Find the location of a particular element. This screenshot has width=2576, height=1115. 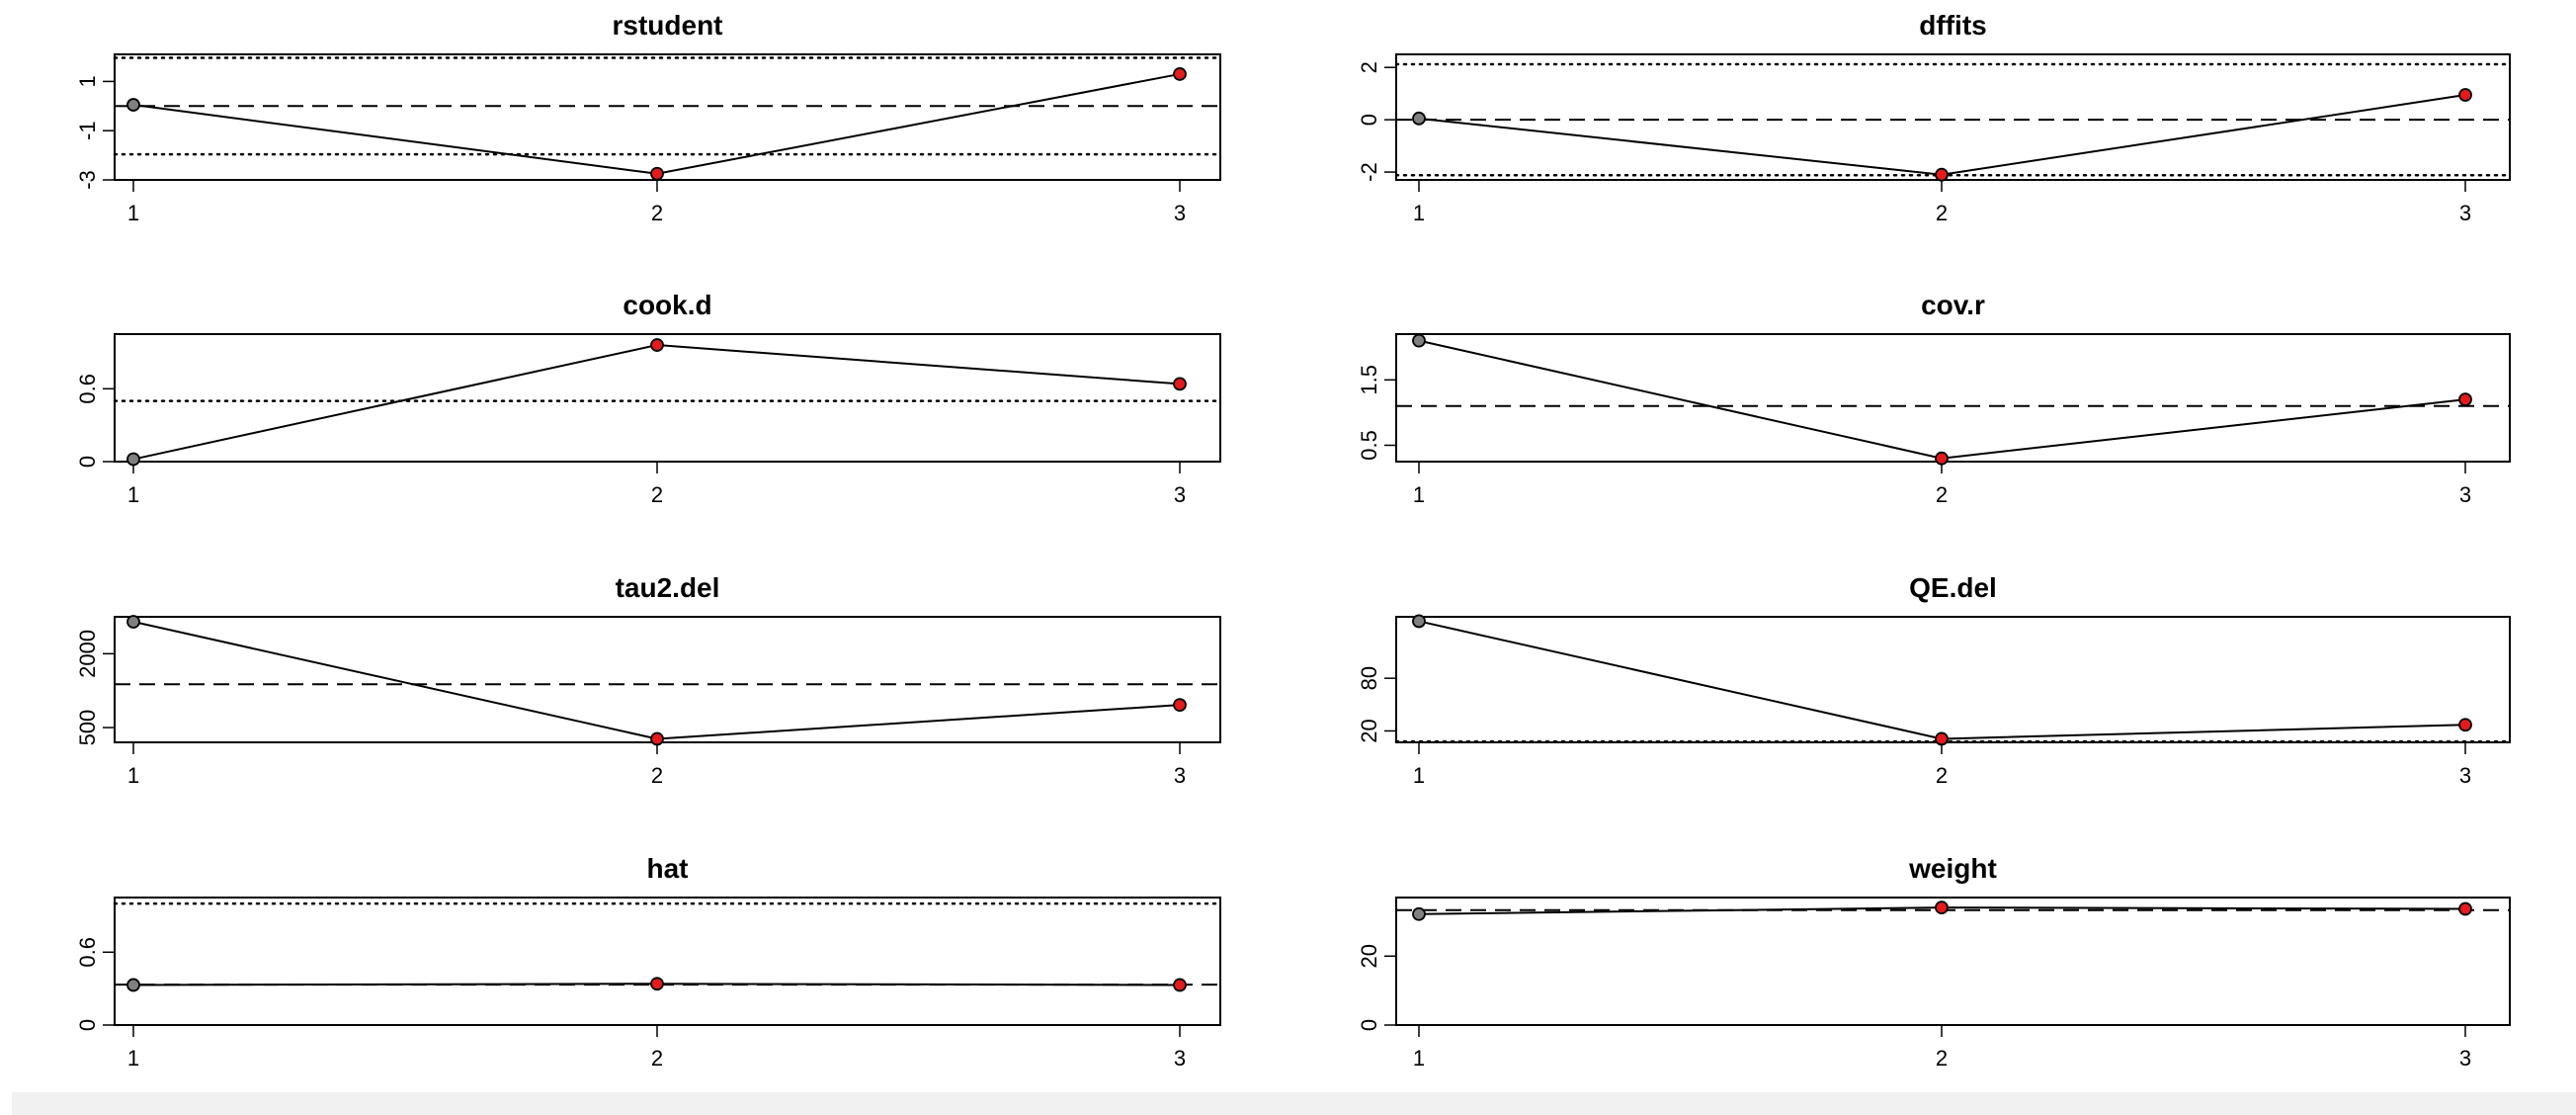

panel-hat: hat 1 2 3 0 0.6 is located at coordinates (648, 962).